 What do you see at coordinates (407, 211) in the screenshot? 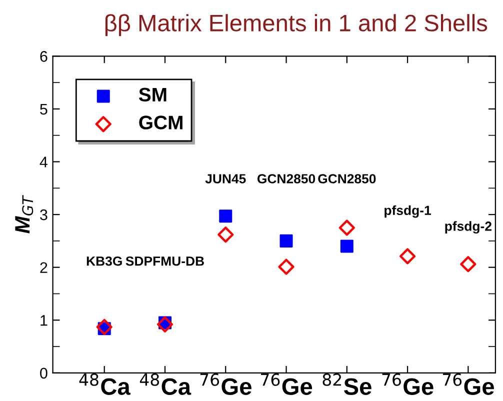
I see `annotation: pfsdg-1` at bounding box center [407, 211].